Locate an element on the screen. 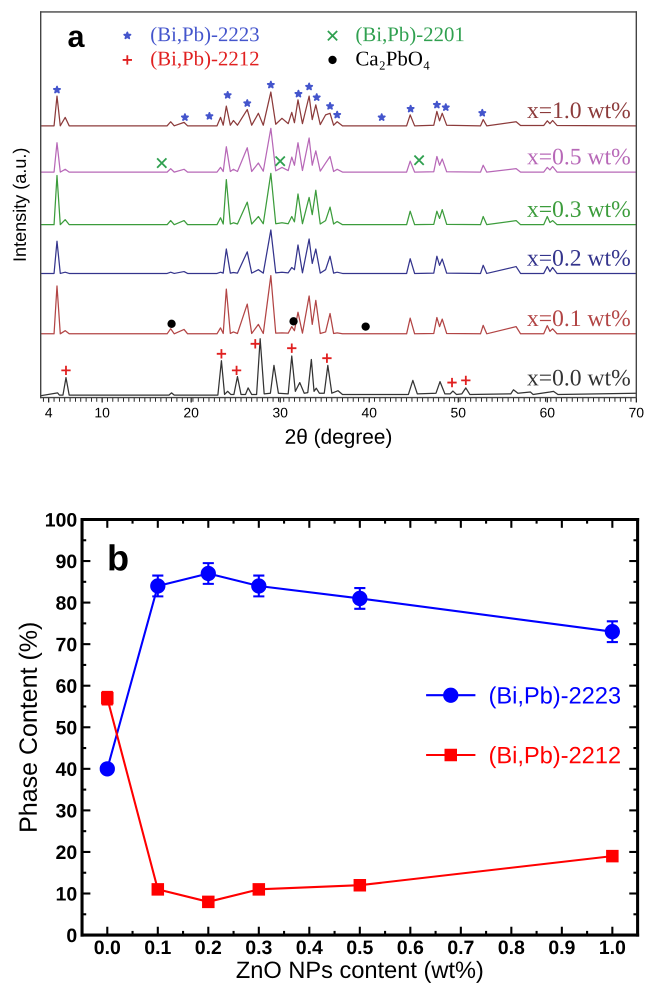 Image resolution: width=646 pixels, height=999 pixels. y-tick-label: 30 is located at coordinates (66, 811).